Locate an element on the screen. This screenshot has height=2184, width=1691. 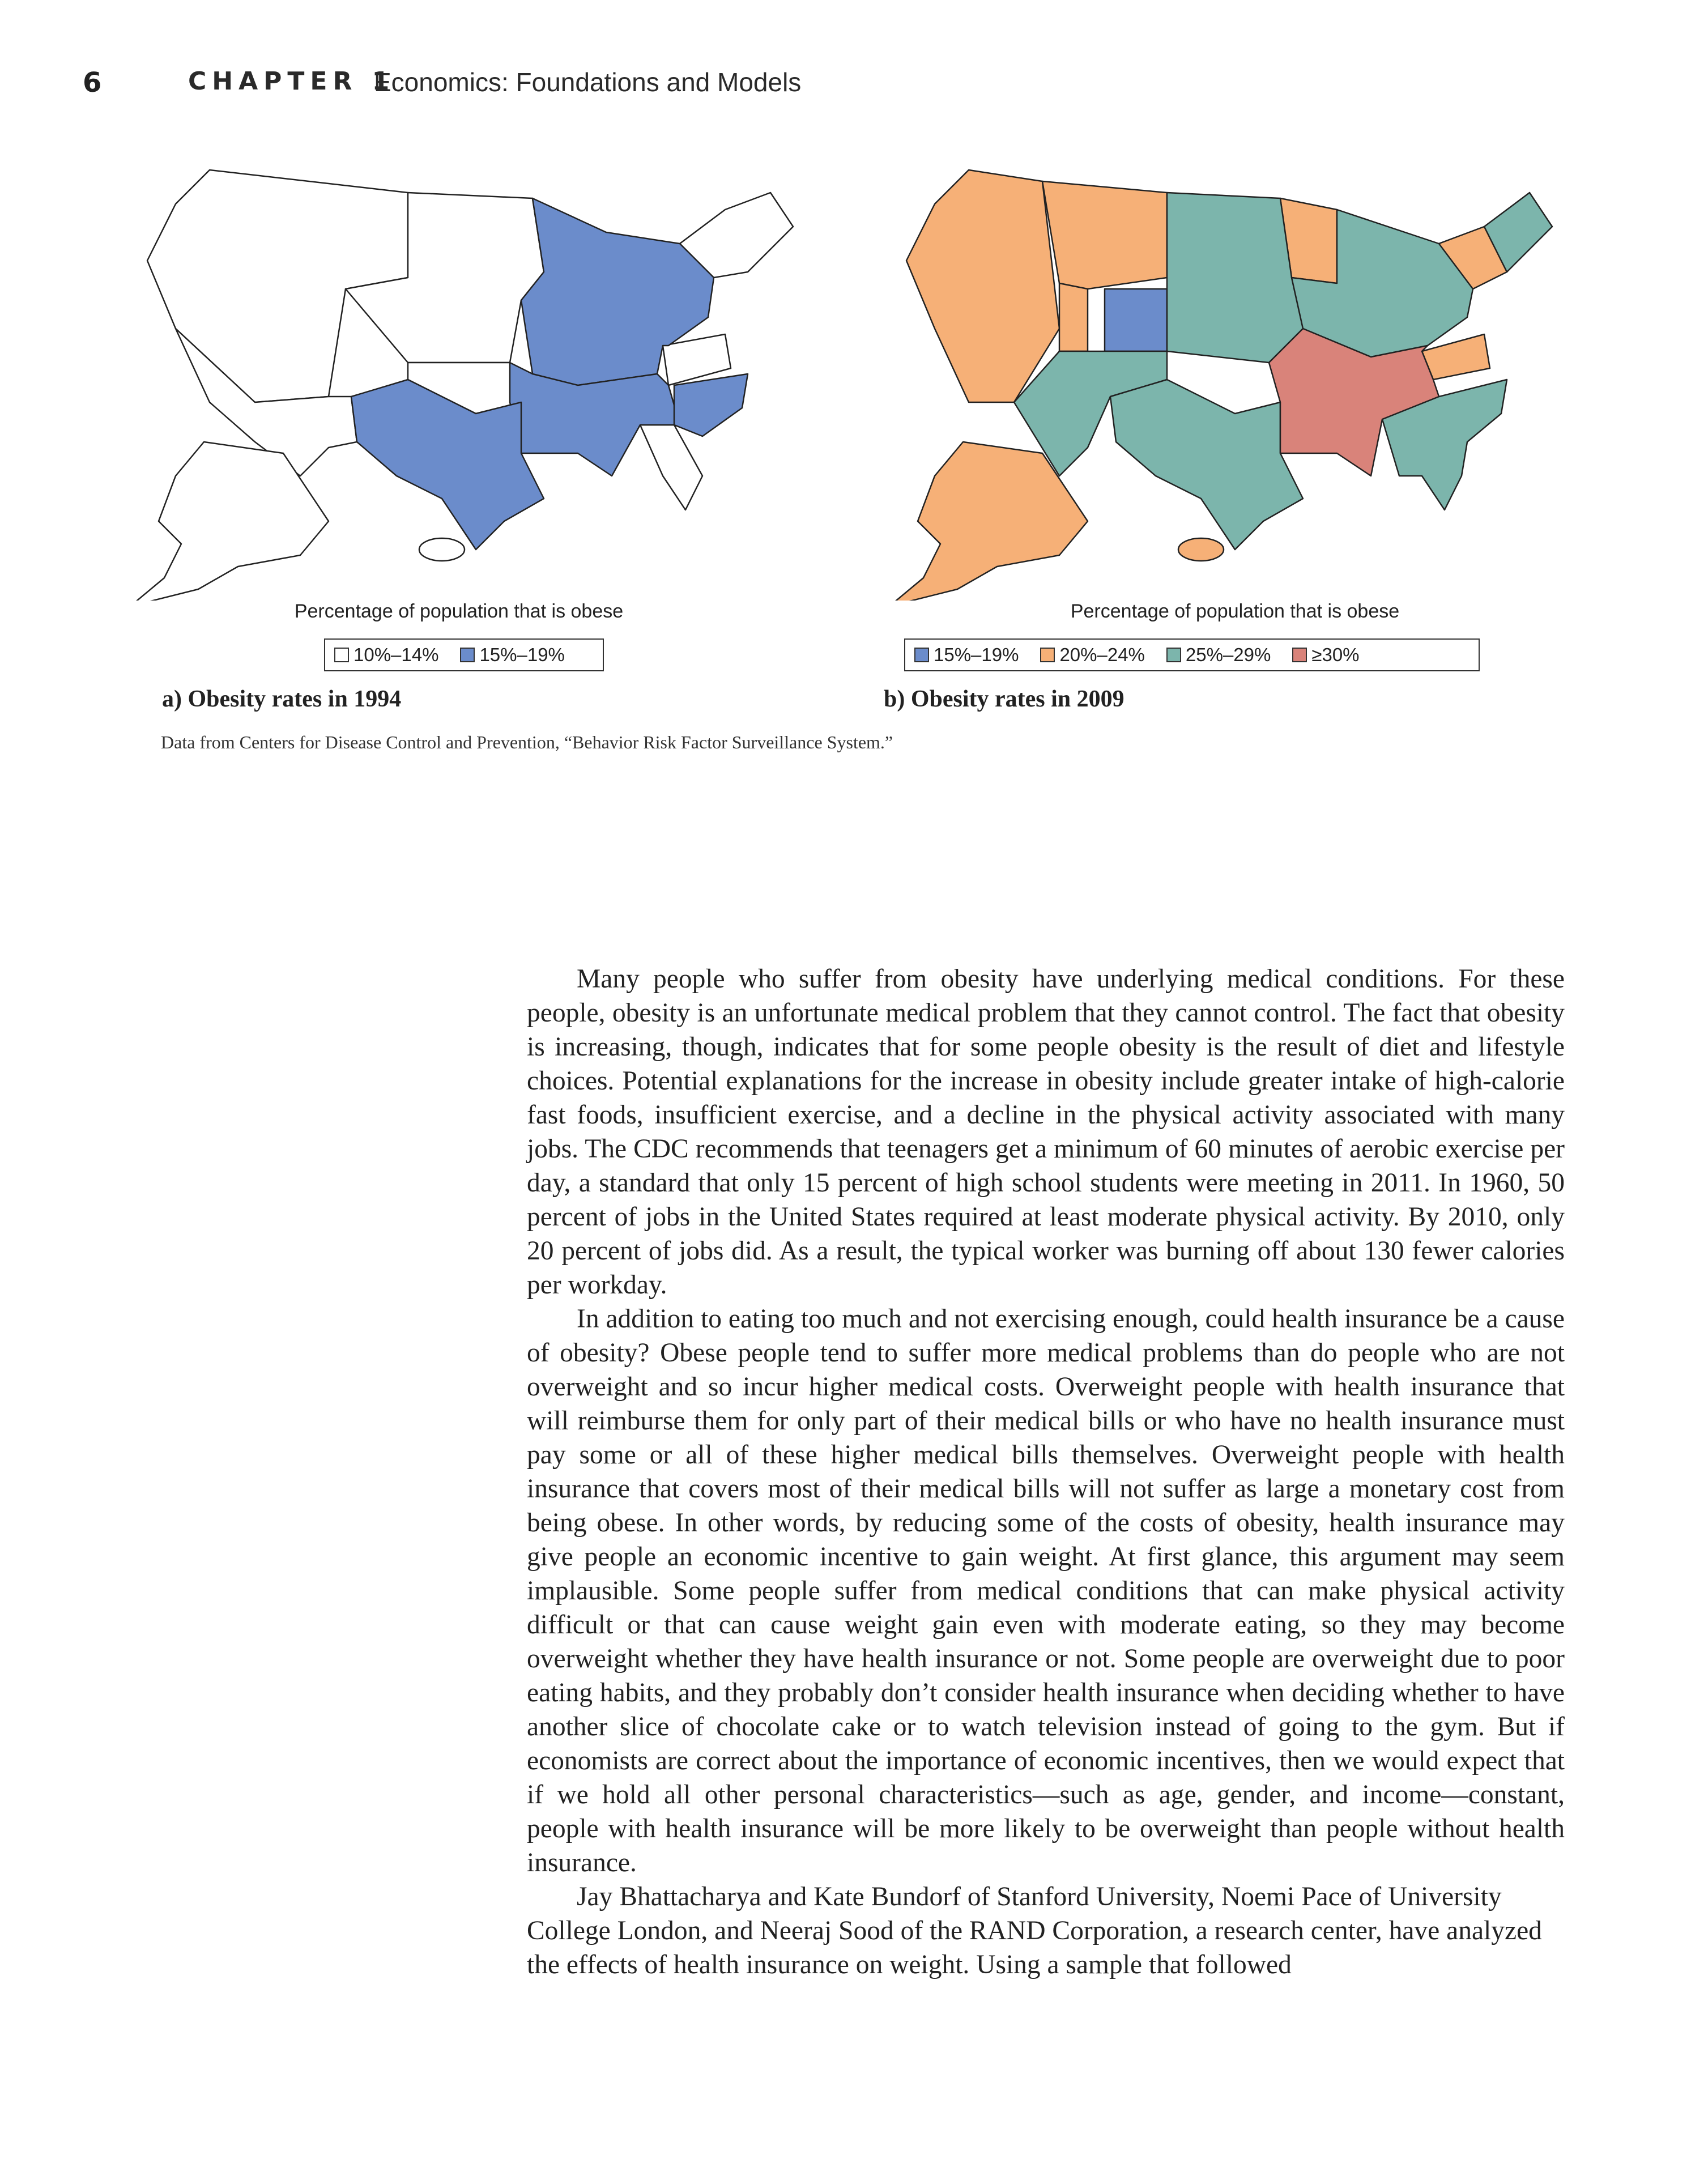
legend-label: 20%–24% is located at coordinates (1102, 654).